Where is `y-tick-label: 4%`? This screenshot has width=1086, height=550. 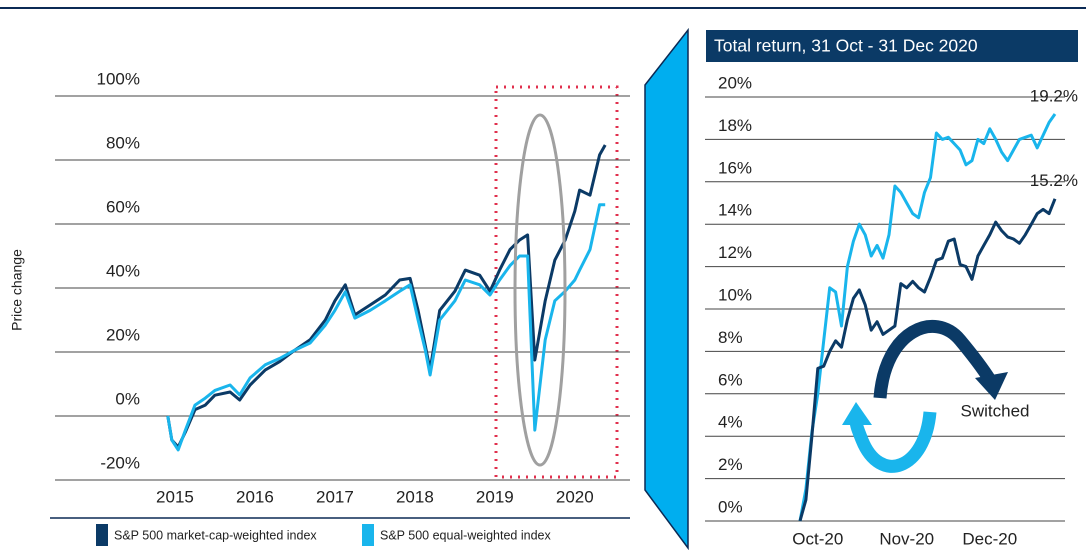
y-tick-label: 4% is located at coordinates (730, 422).